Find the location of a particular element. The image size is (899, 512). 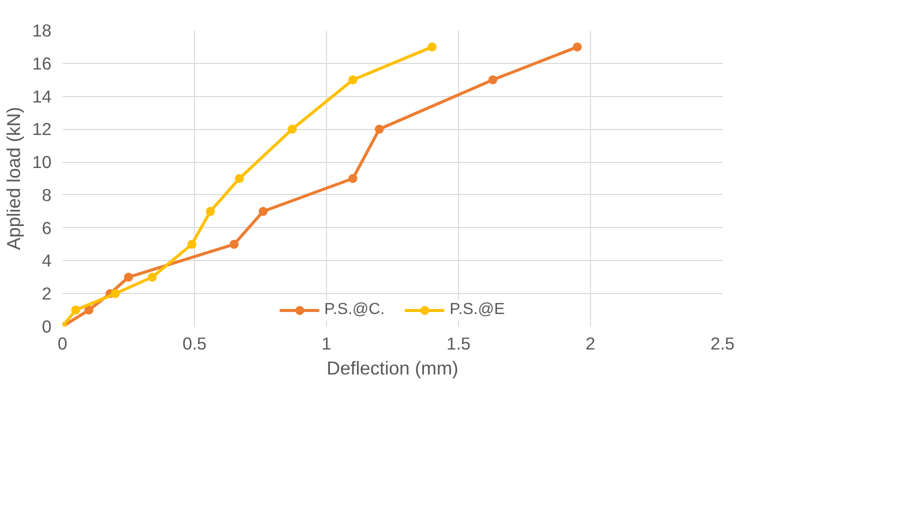

x-tick-label: 0.5 is located at coordinates (194, 344).